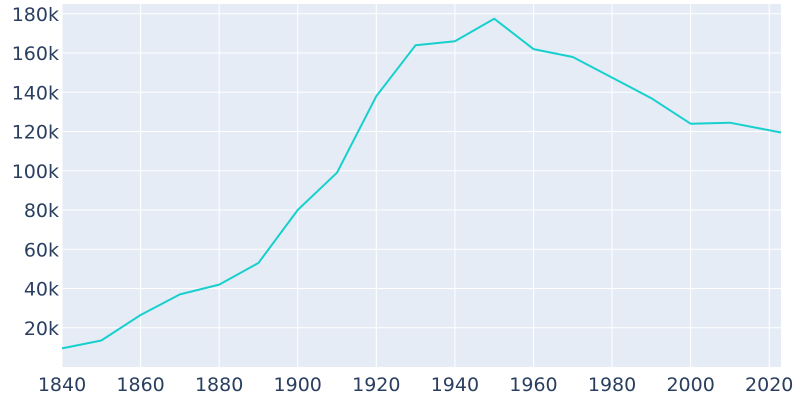  I want to click on x-tick-label: 2000, so click(690, 385).